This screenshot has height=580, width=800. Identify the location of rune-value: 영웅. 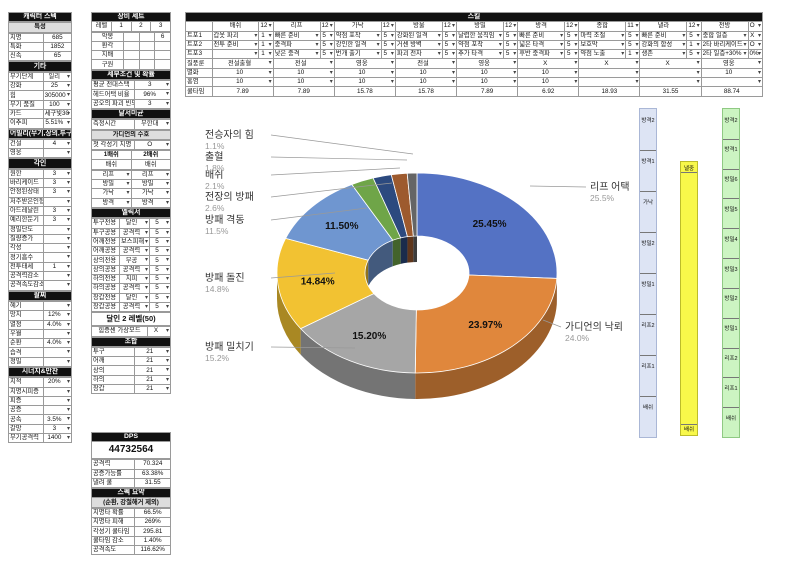
(487, 63).